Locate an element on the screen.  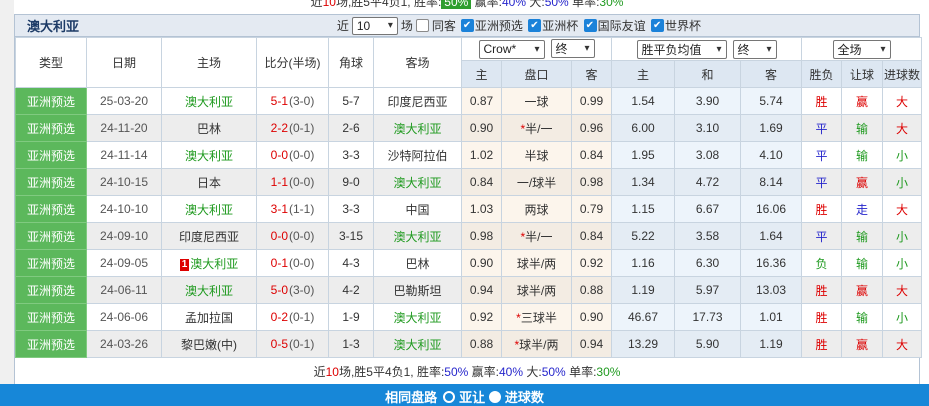
eu-away-odds-cell: 13.03 is located at coordinates (771, 290).